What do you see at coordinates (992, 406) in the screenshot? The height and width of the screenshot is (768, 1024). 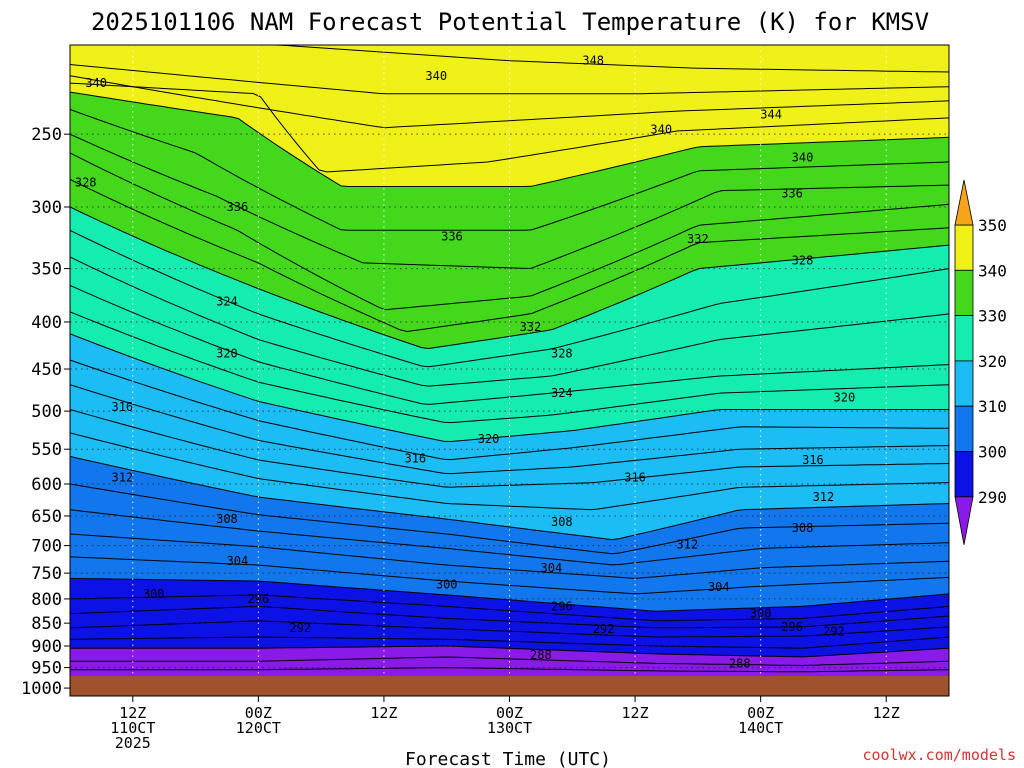 I see `colorbar-label-310: 310` at bounding box center [992, 406].